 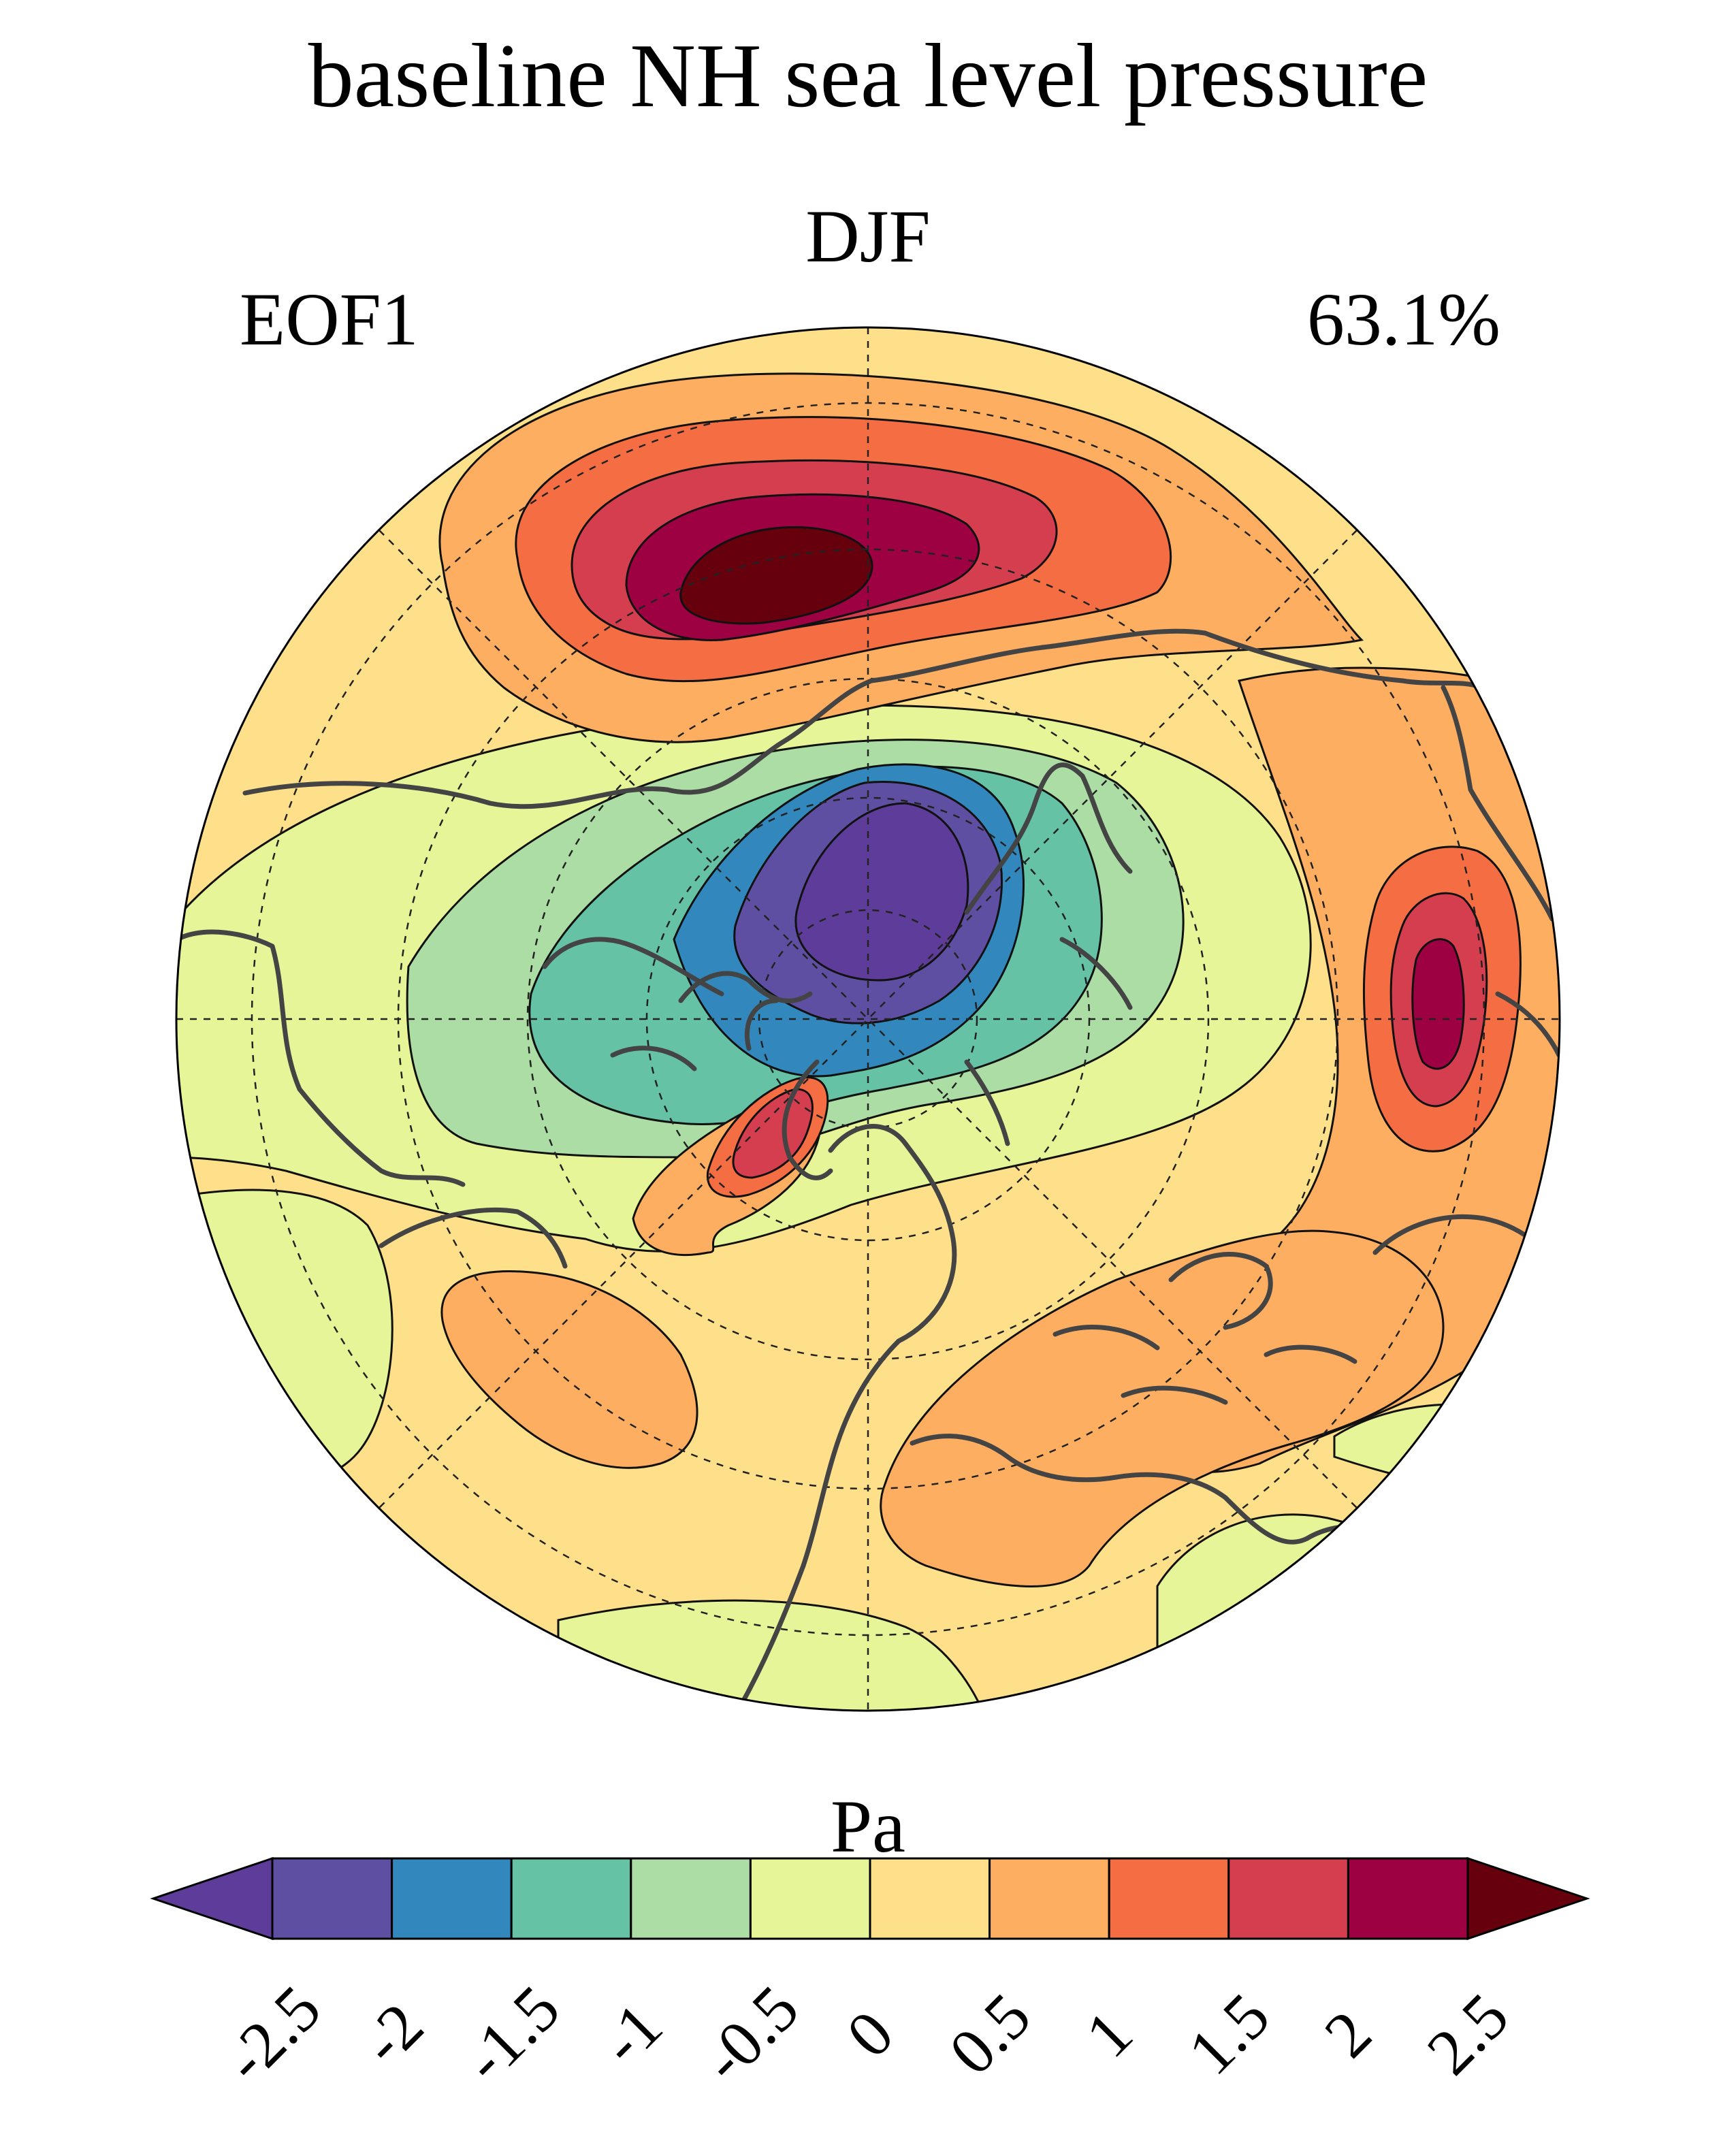 I want to click on colorbar-extend-low, so click(x=212, y=1898).